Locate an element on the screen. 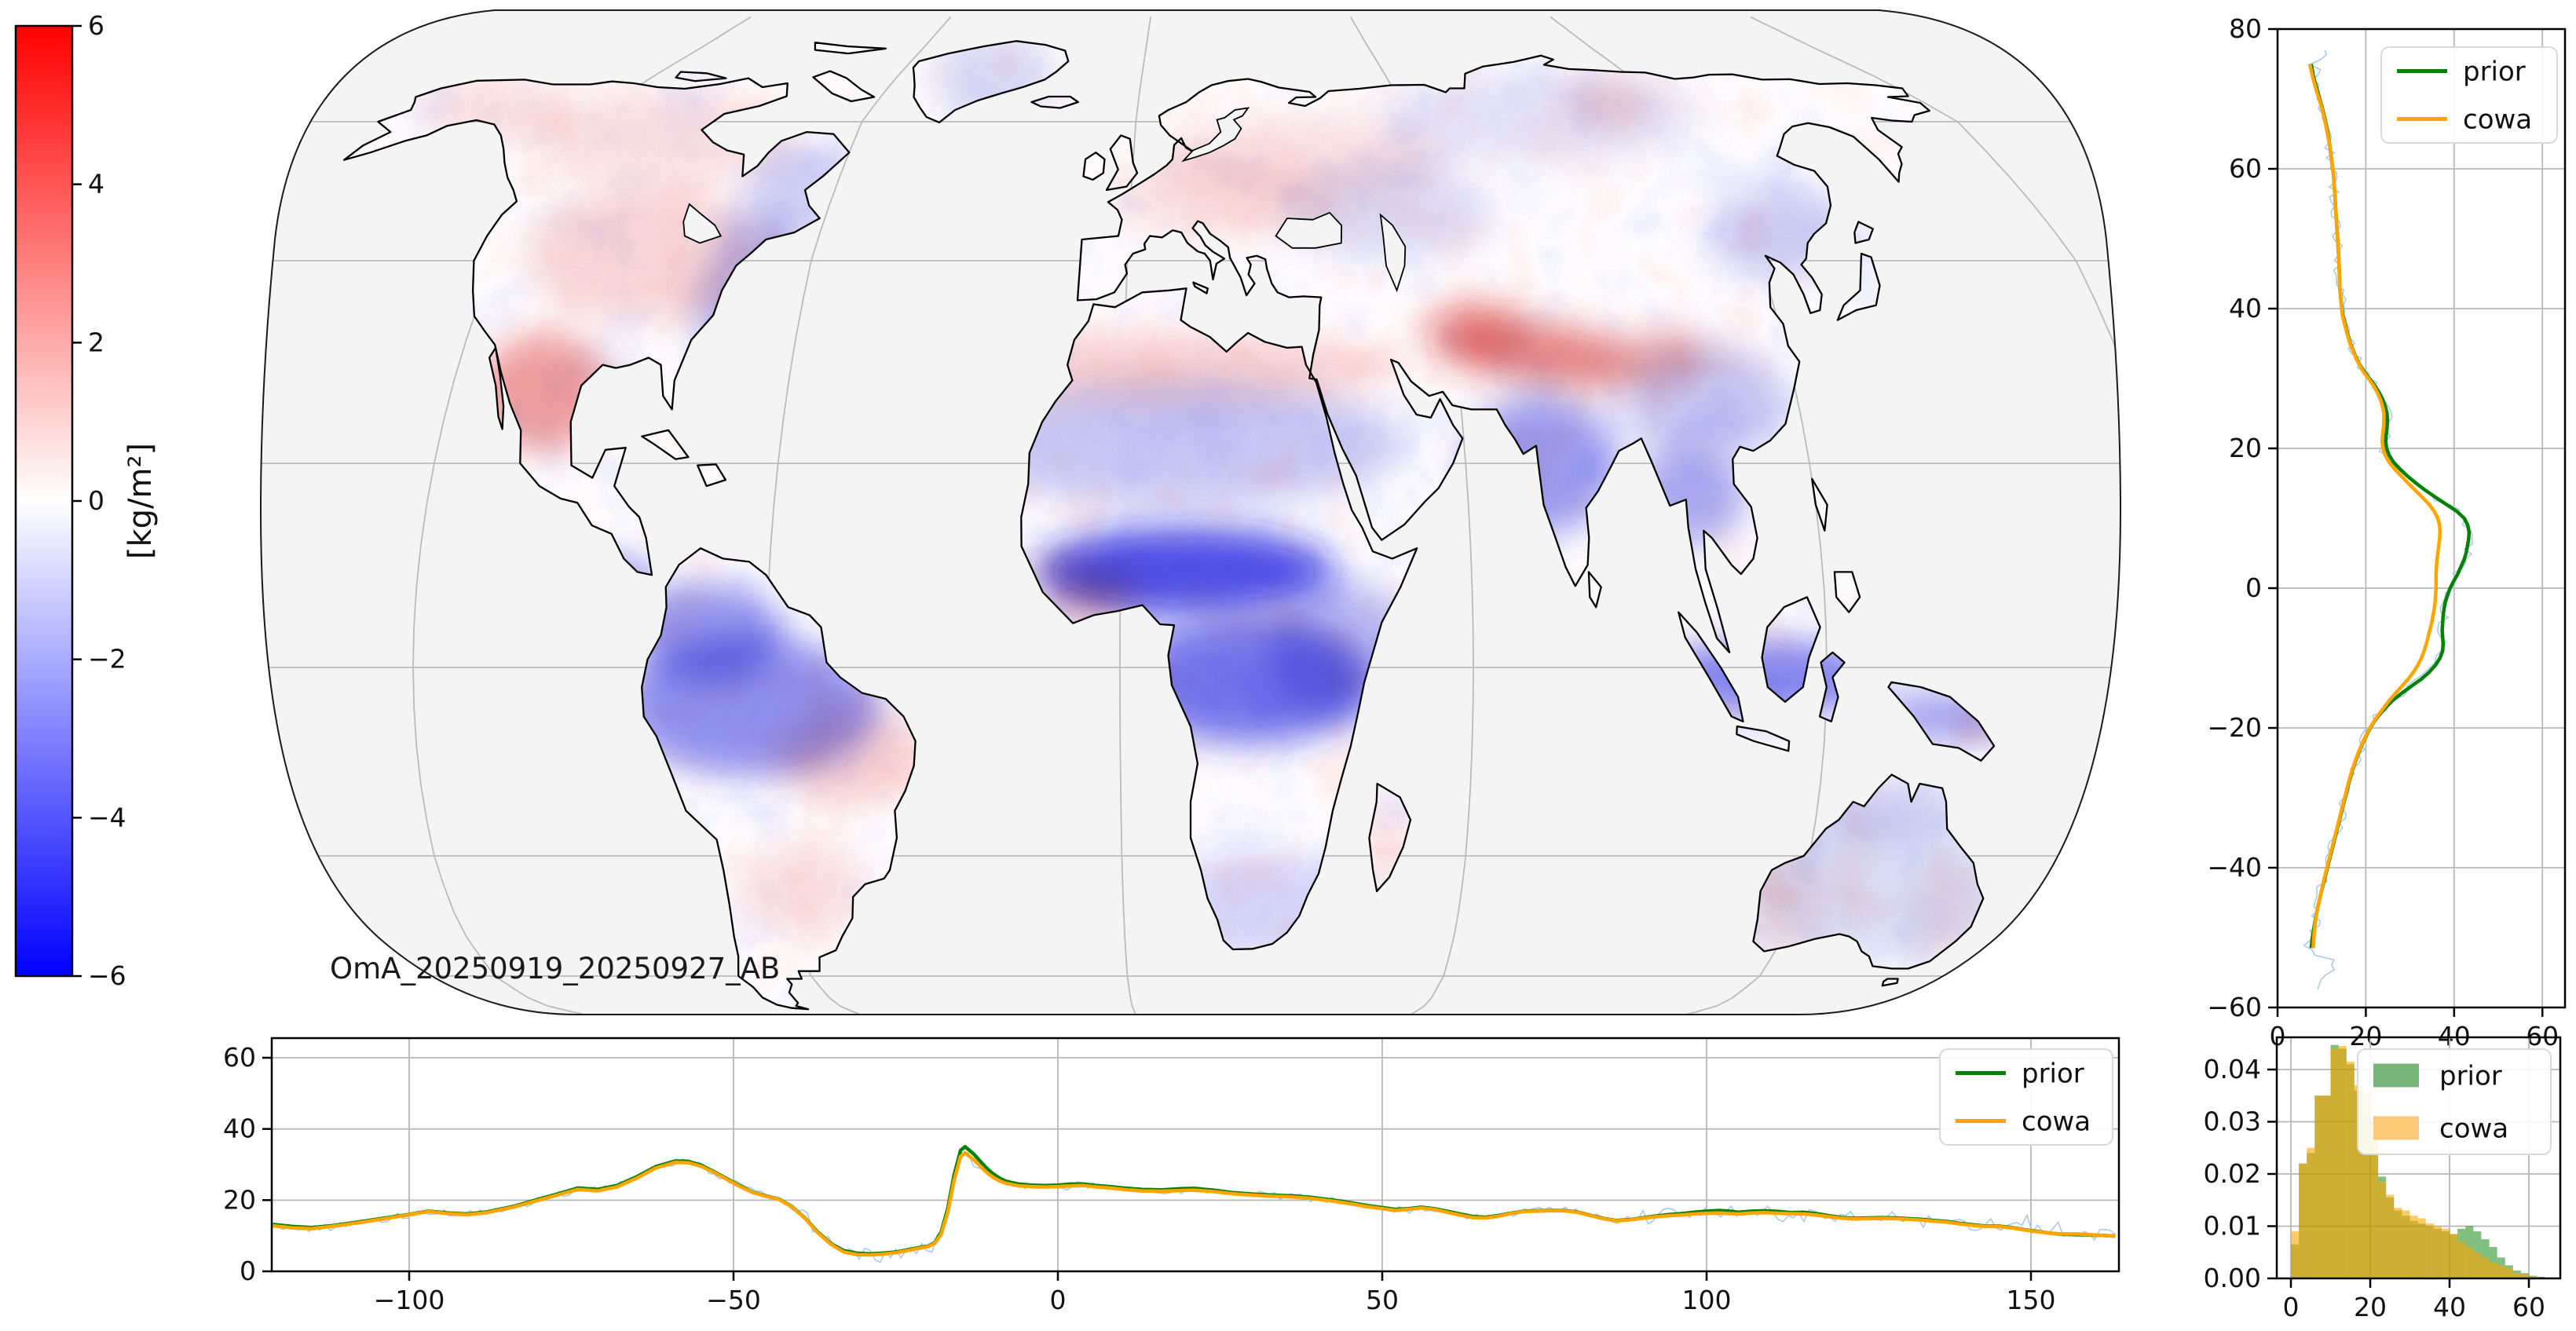 Image resolution: width=2576 pixels, height=1331 pixels. grid is located at coordinates (2421, 518).